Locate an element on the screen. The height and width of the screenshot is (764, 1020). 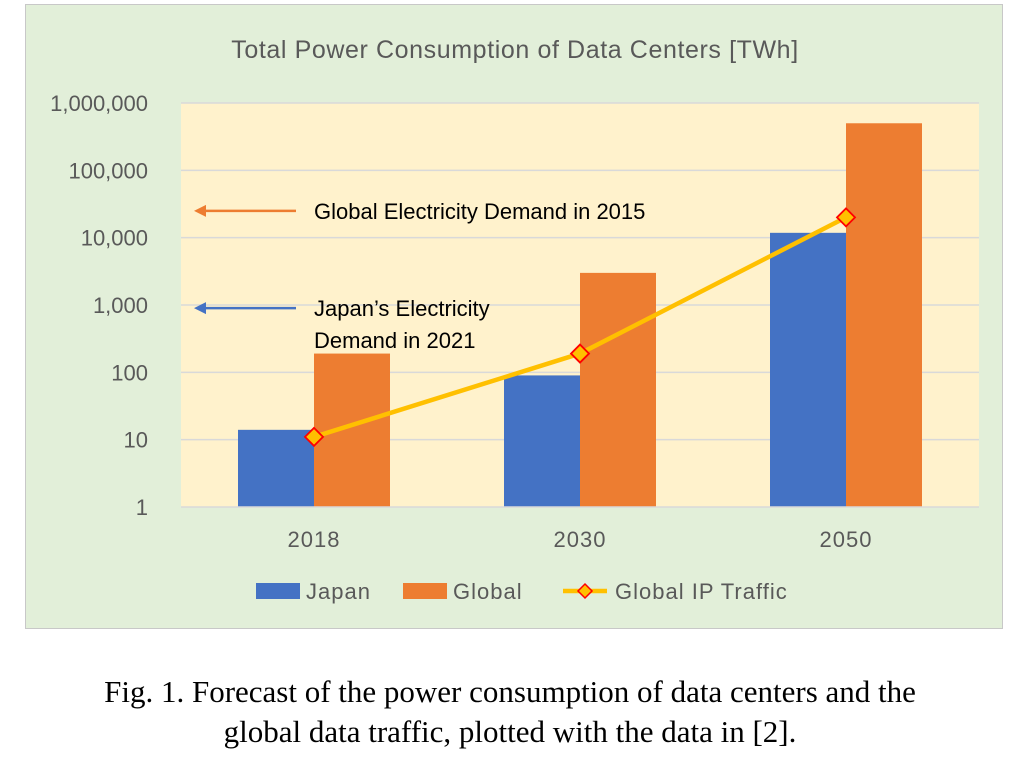
x-tick-label: 2018 is located at coordinates (314, 539).